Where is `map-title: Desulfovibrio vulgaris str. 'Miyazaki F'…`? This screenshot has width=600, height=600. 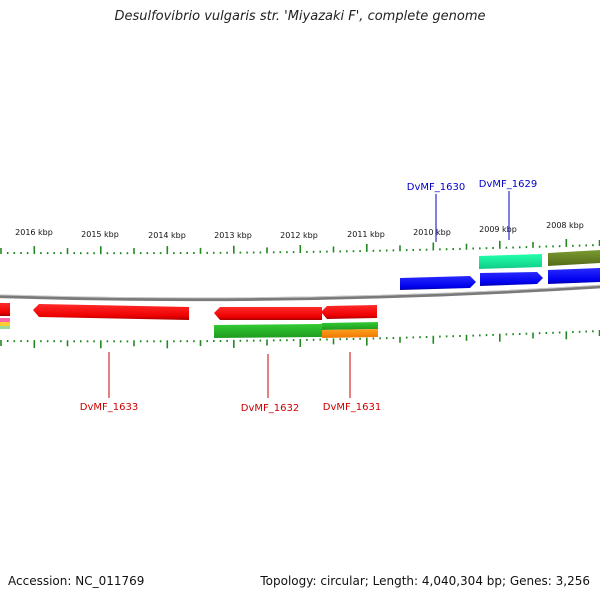 map-title: Desulfovibrio vulgaris str. 'Miyazaki F'… is located at coordinates (300, 16).